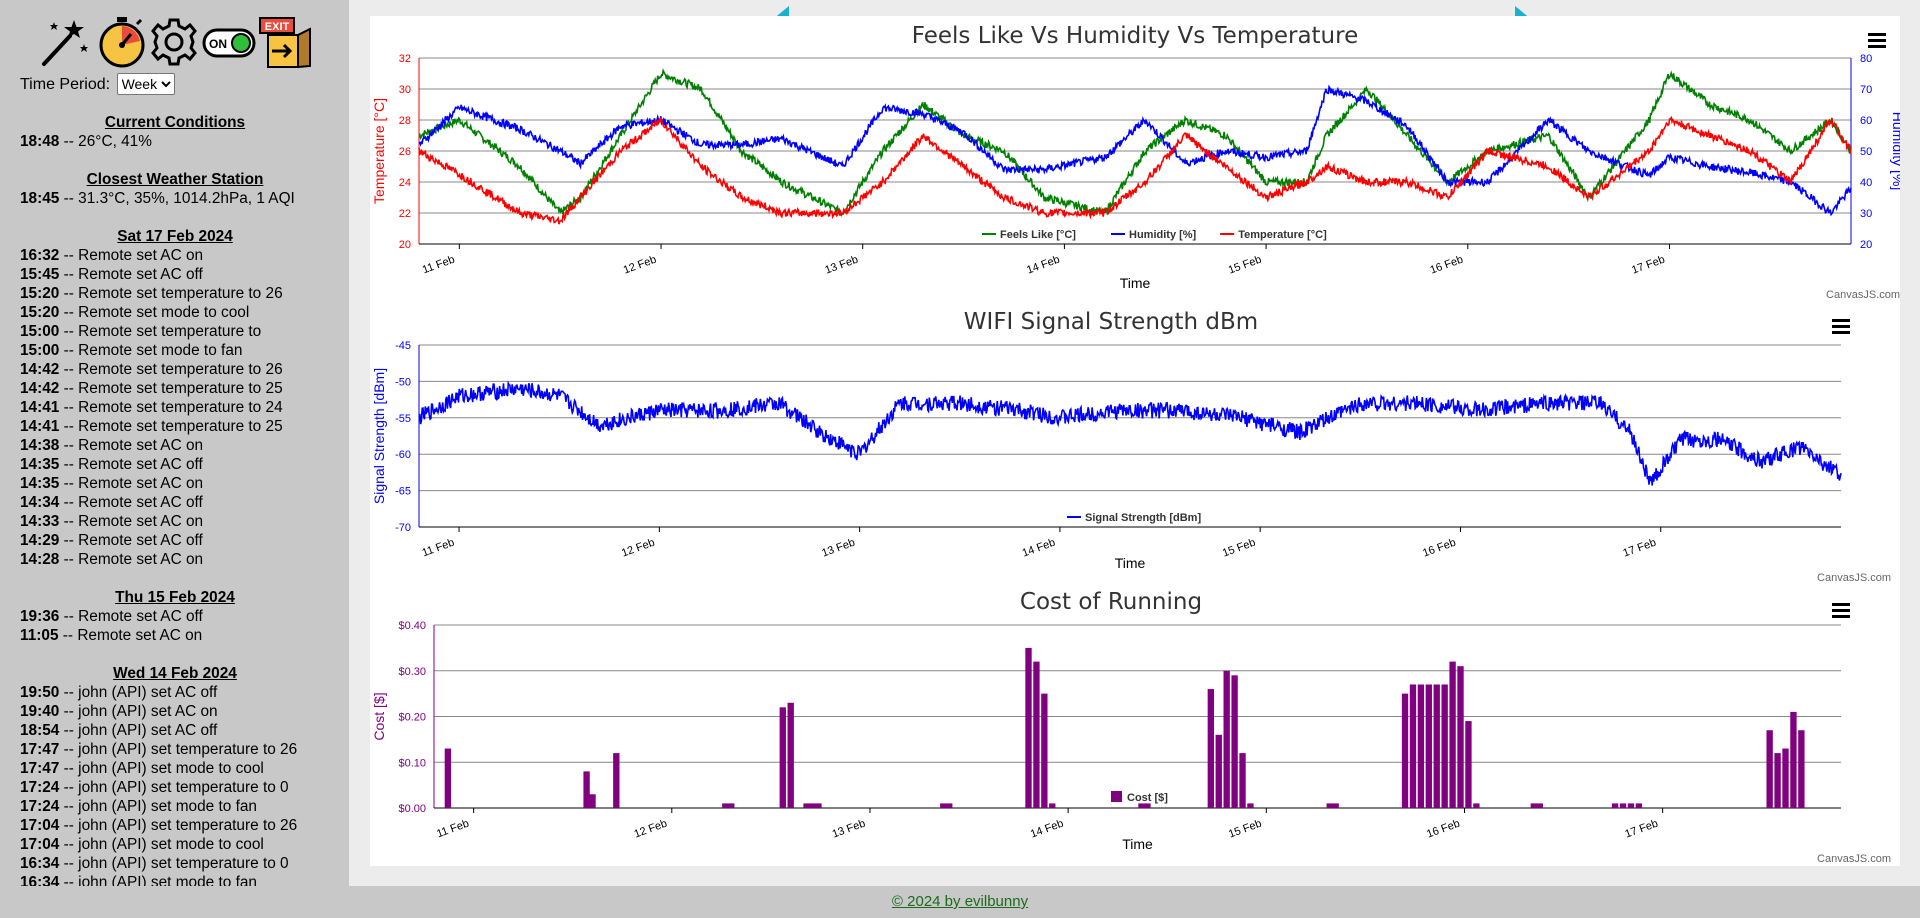 Image resolution: width=1920 pixels, height=918 pixels. Describe the element at coordinates (40, 445) in the screenshot. I see `entry-time: 14:38` at that location.